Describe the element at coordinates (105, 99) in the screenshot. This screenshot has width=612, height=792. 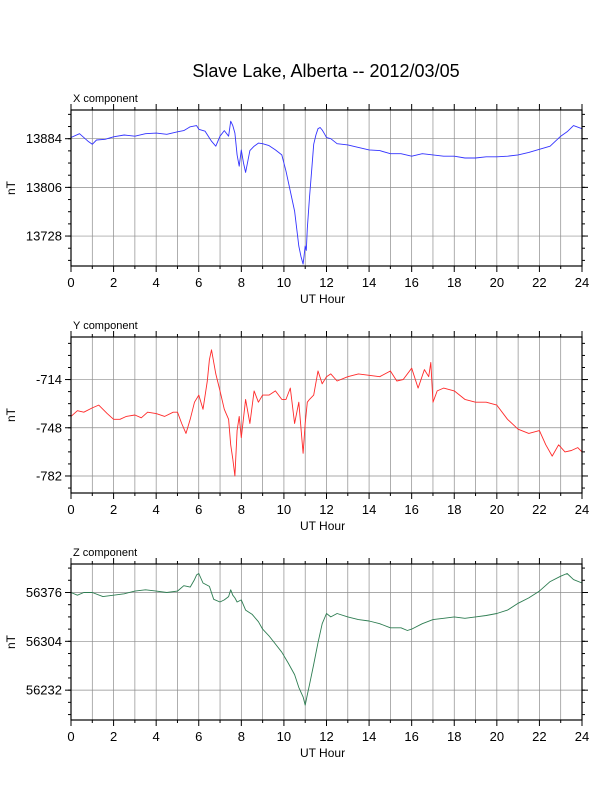
I see `panel-title: X component` at that location.